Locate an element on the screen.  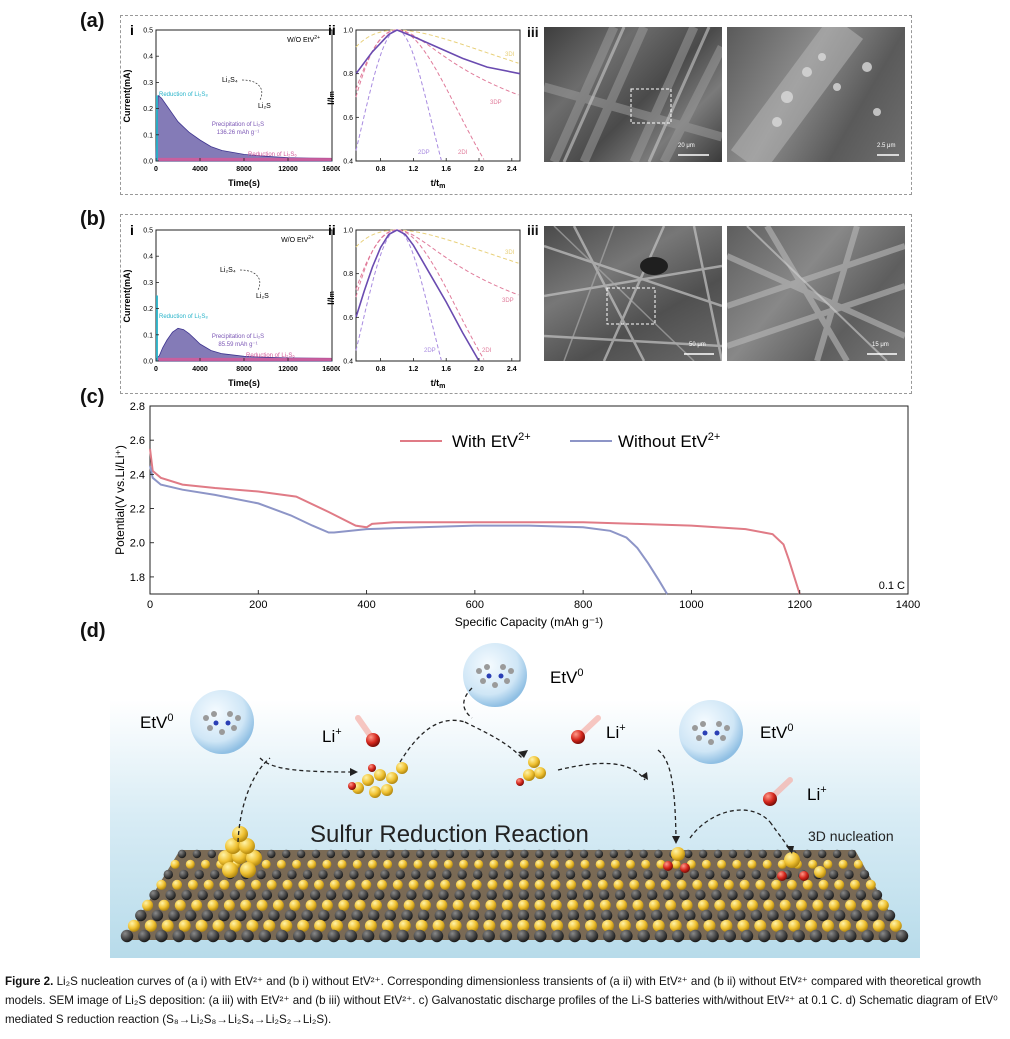
svg-text: Li+ is located at coordinates (616, 732).